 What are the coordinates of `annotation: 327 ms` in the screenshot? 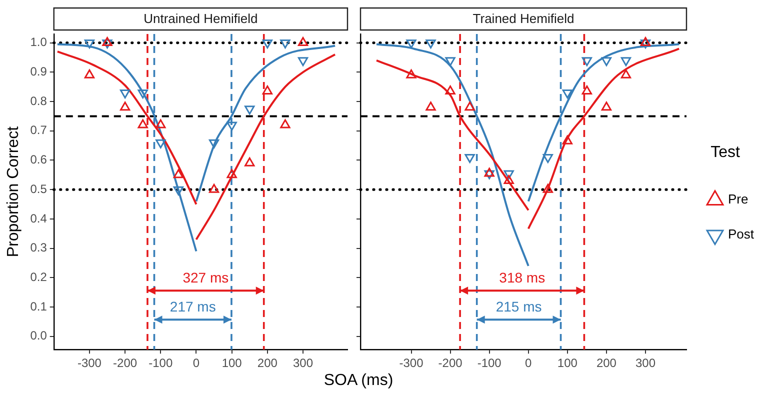 It's located at (205, 277).